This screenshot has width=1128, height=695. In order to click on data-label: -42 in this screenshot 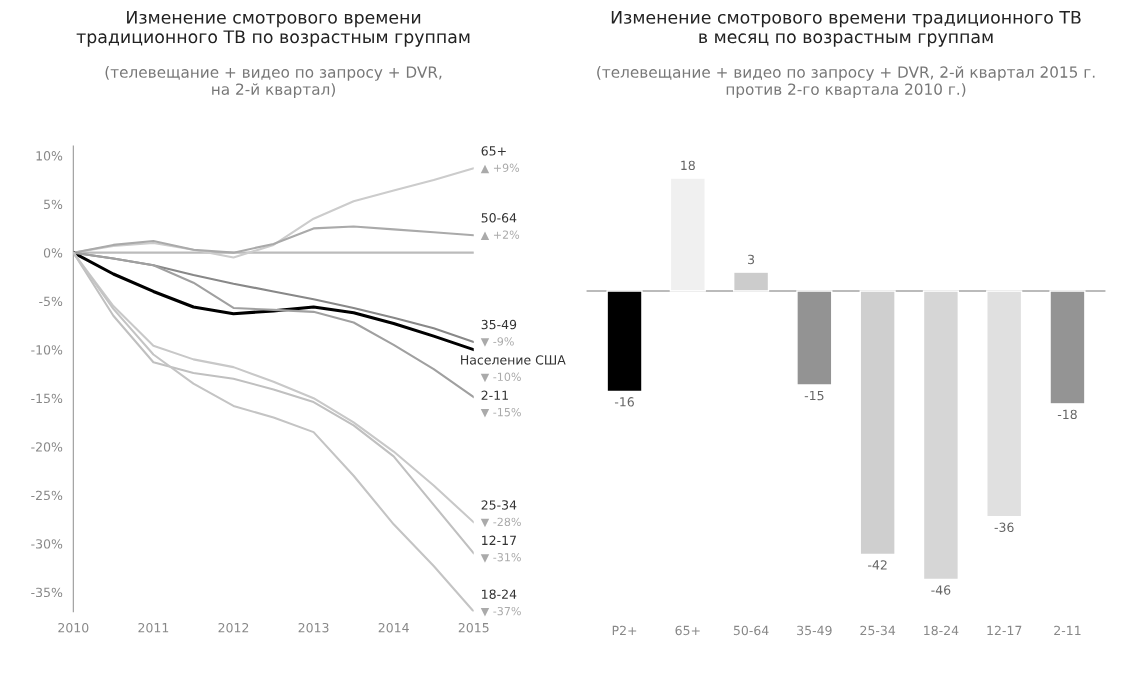, I will do `click(877, 565)`.